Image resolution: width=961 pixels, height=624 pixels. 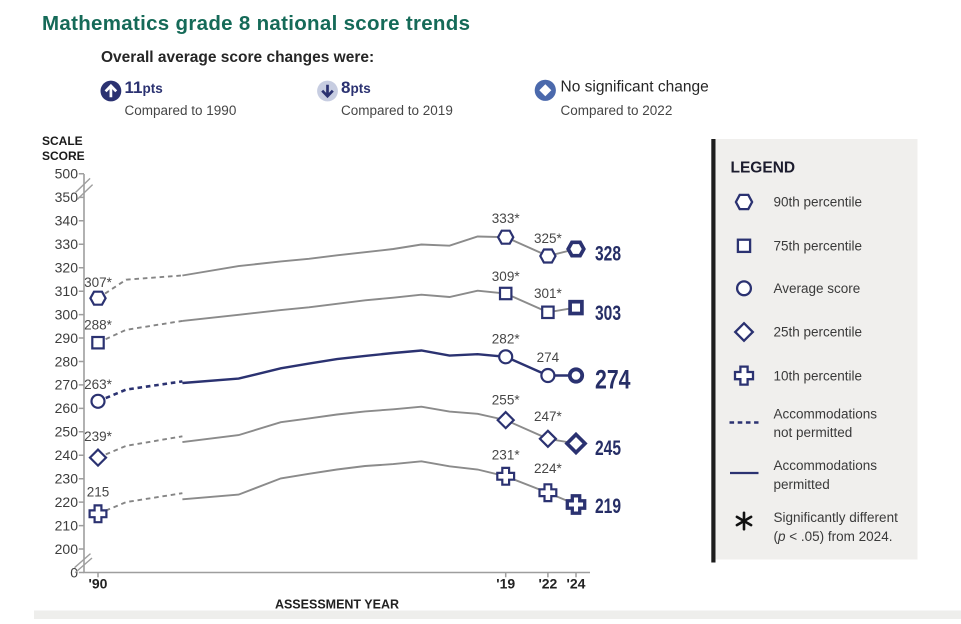 I want to click on svg-text: 250, so click(x=67, y=432).